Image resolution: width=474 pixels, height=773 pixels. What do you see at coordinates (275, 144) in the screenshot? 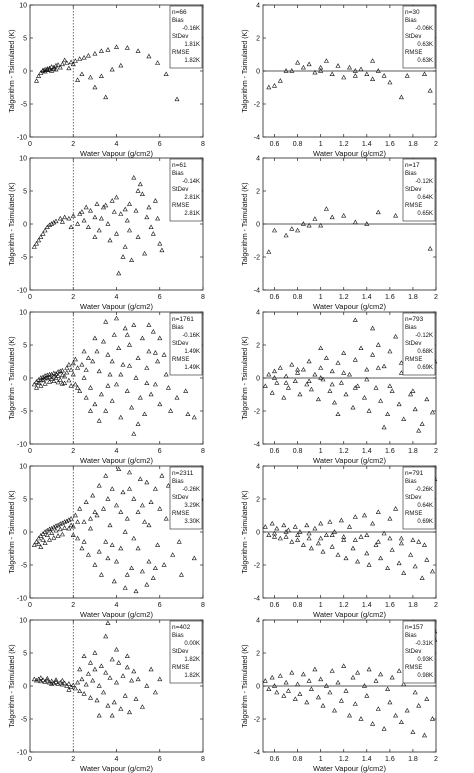
I see `x-tick-label: 0.6` at bounding box center [275, 144].